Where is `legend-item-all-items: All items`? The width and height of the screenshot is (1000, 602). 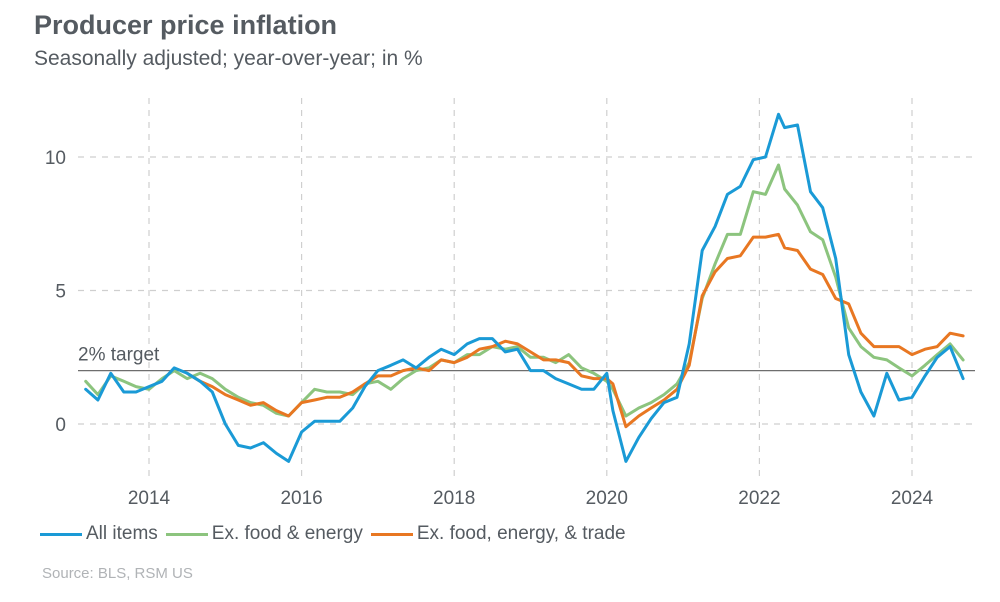
legend-item-all-items: All items is located at coordinates (99, 534).